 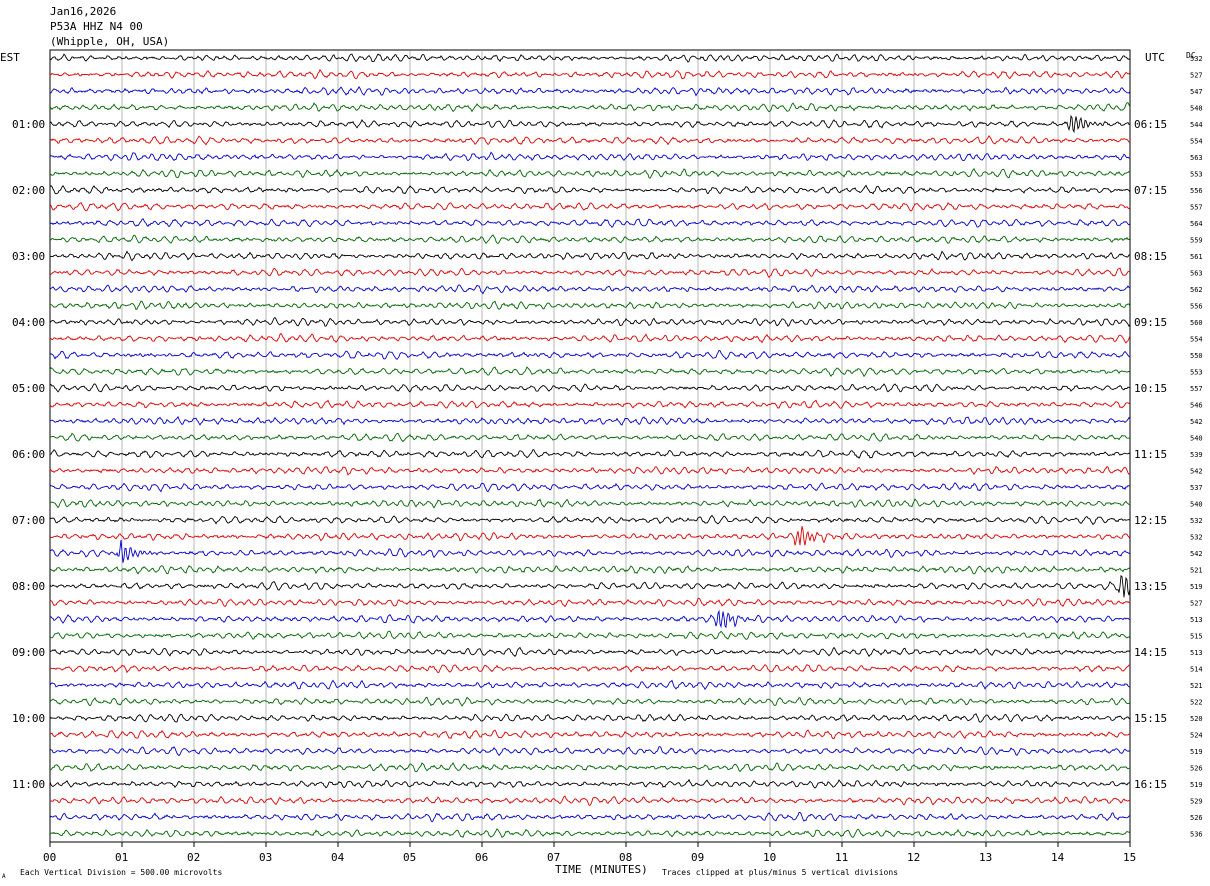 What do you see at coordinates (1150, 520) in the screenshot?
I see `right-hour-label: 12:15` at bounding box center [1150, 520].